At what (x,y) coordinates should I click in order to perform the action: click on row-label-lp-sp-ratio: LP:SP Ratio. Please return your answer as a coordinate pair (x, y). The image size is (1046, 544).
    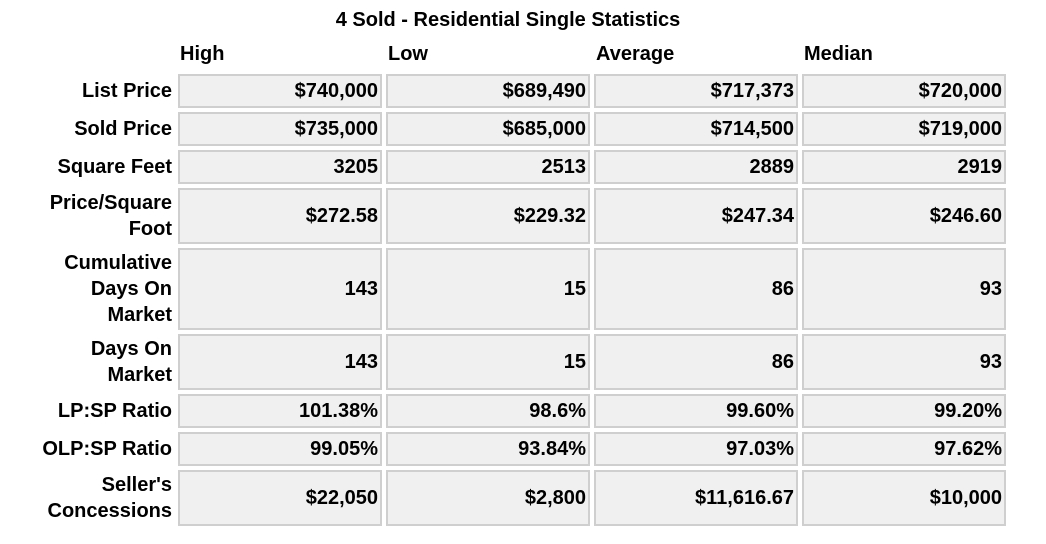
    Looking at the image, I should click on (90, 411).